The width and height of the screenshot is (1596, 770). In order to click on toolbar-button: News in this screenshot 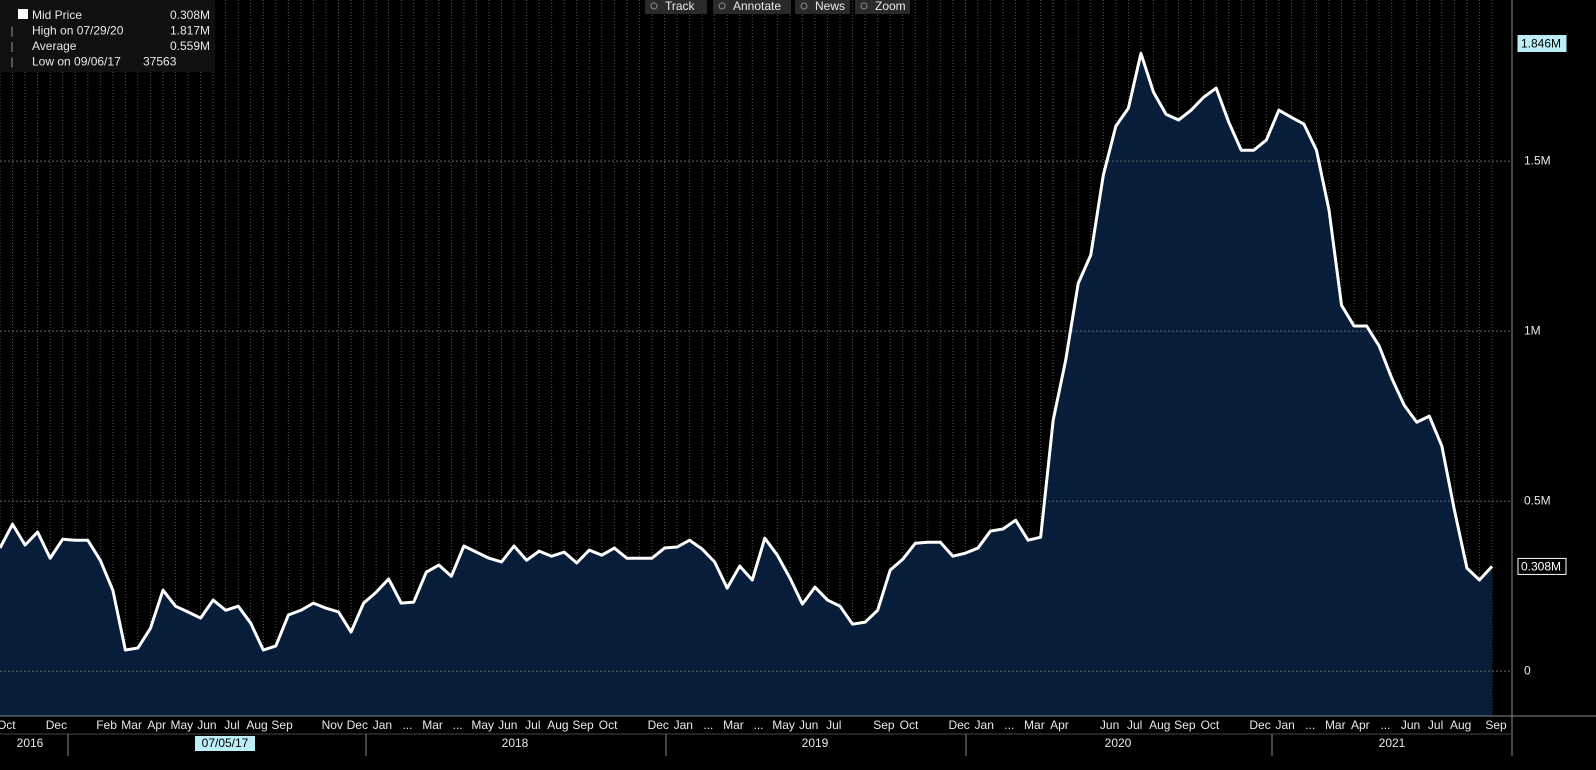, I will do `click(822, 7)`.